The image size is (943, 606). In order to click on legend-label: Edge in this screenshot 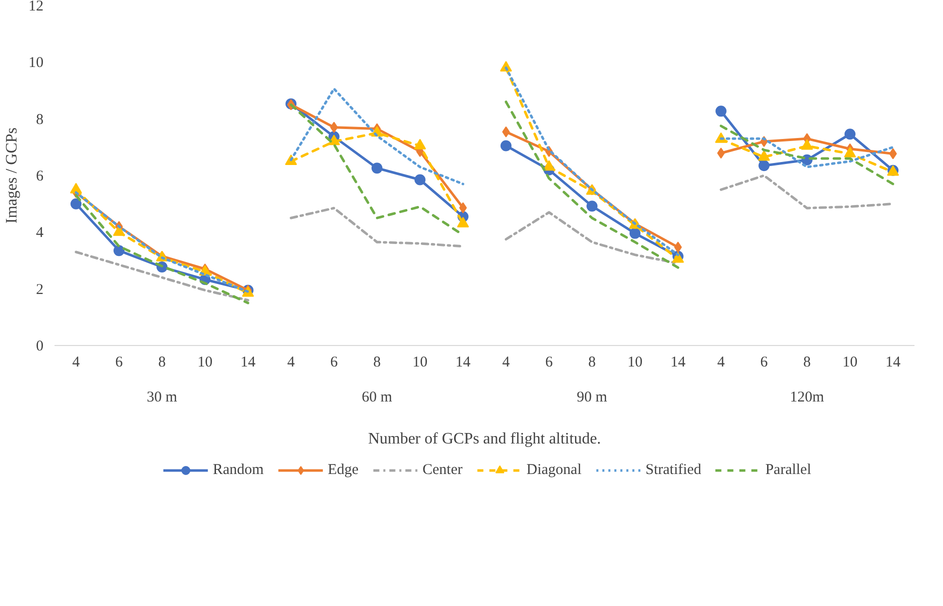, I will do `click(343, 470)`.